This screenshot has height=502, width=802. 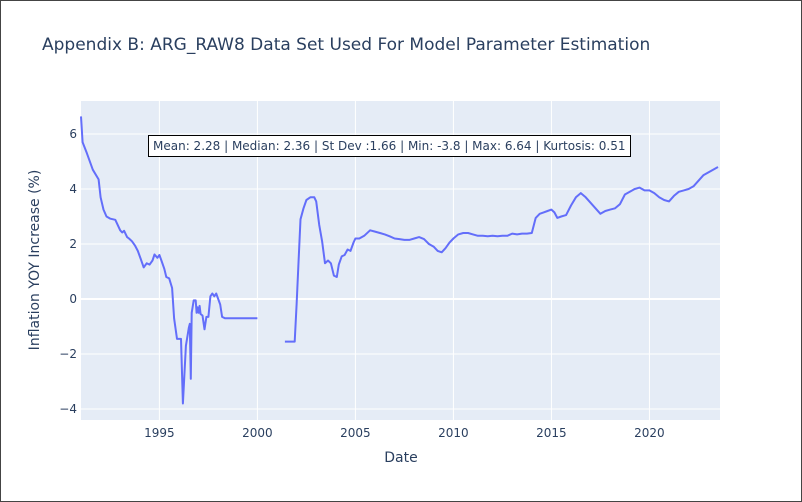 What do you see at coordinates (35, 260) in the screenshot?
I see `y-axis-title: Inflation YOY Increase (%)` at bounding box center [35, 260].